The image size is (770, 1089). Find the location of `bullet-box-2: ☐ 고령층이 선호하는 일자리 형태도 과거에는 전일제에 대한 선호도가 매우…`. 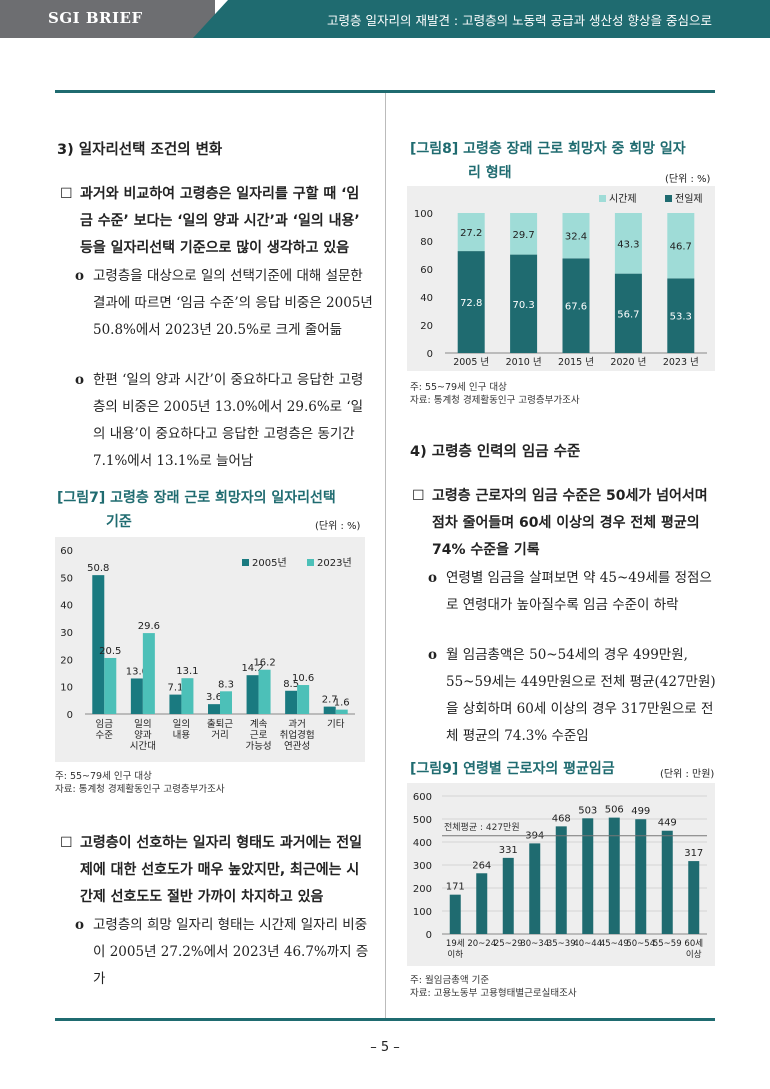

bullet-box-2: ☐ 고령층이 선호하는 일자리 형태도 과거에는 전일제에 대한 선호도가 매우… is located at coordinates (216, 870).